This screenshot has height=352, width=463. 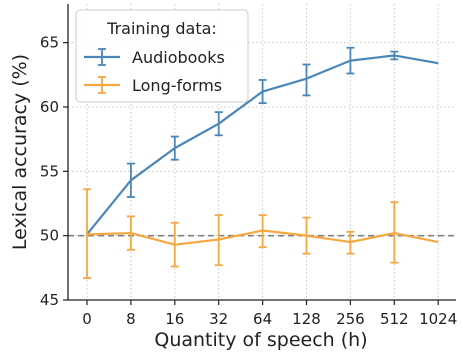 What do you see at coordinates (350, 319) in the screenshot?
I see `x-tick-label: 256` at bounding box center [350, 319].